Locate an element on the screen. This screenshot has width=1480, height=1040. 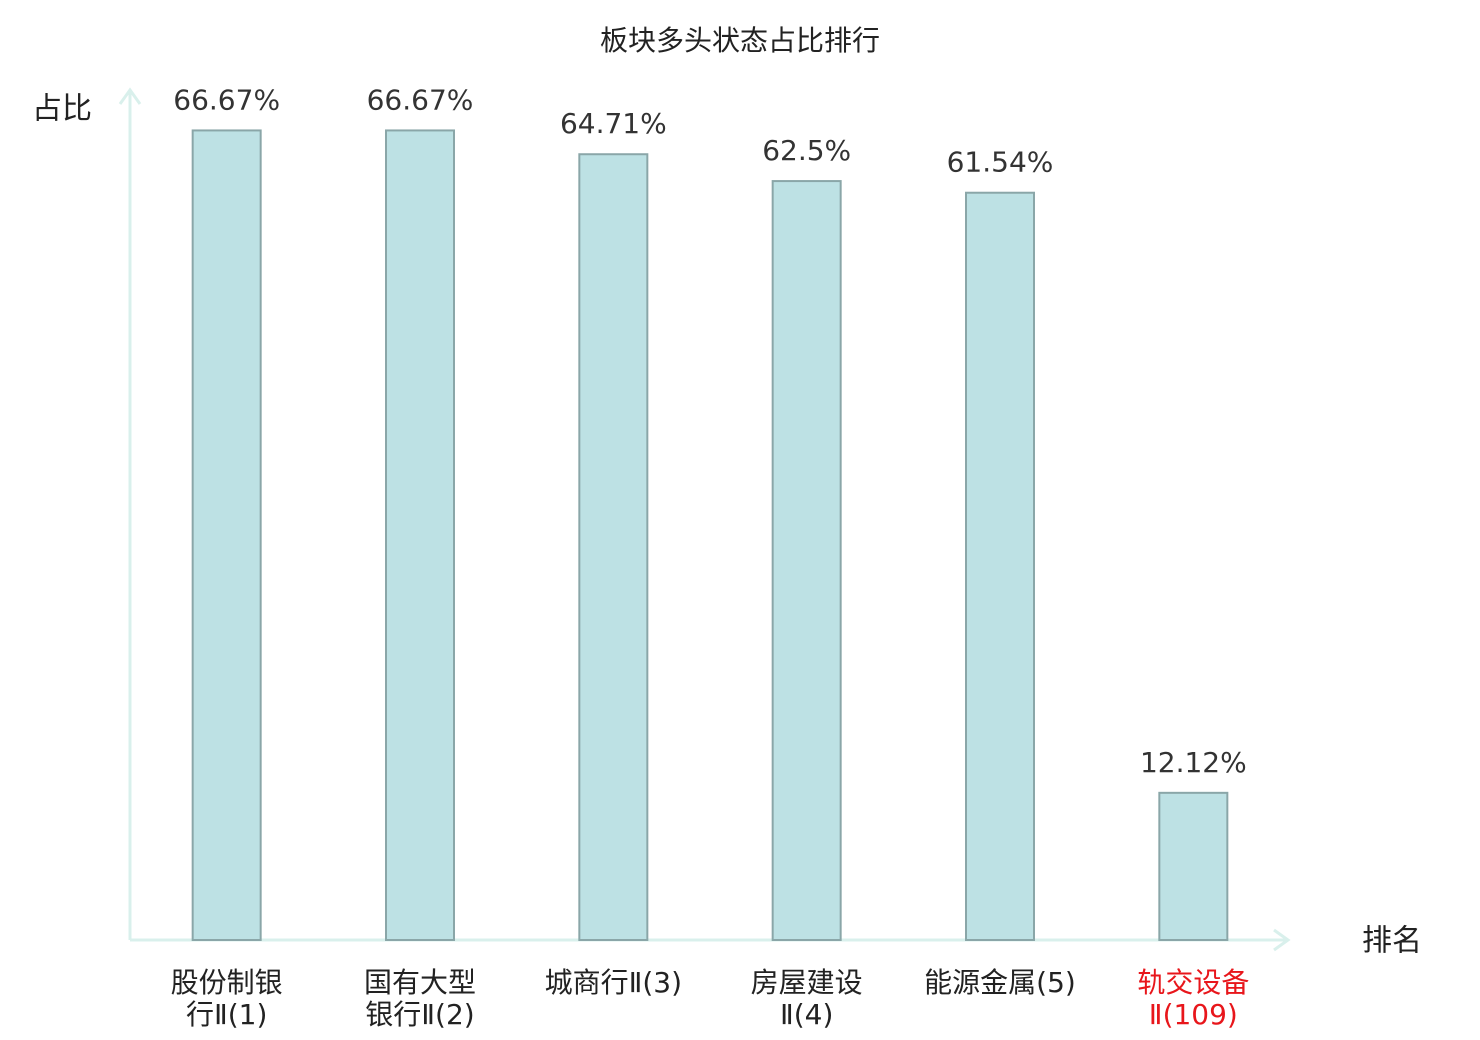
y-axis-label: 占比 is located at coordinates (62, 109).